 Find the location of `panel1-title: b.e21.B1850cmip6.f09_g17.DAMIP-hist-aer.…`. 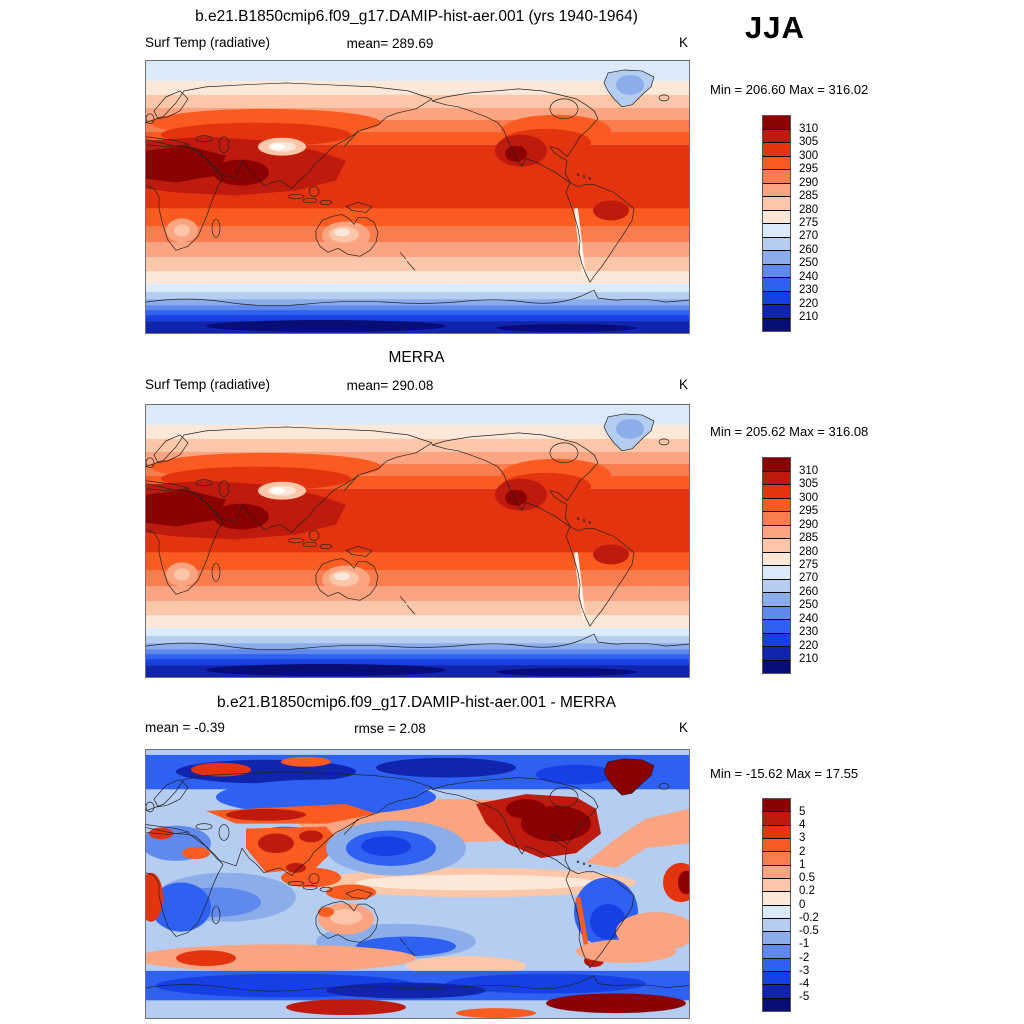

panel1-title: b.e21.B1850cmip6.f09_g17.DAMIP-hist-aer.… is located at coordinates (416, 16).